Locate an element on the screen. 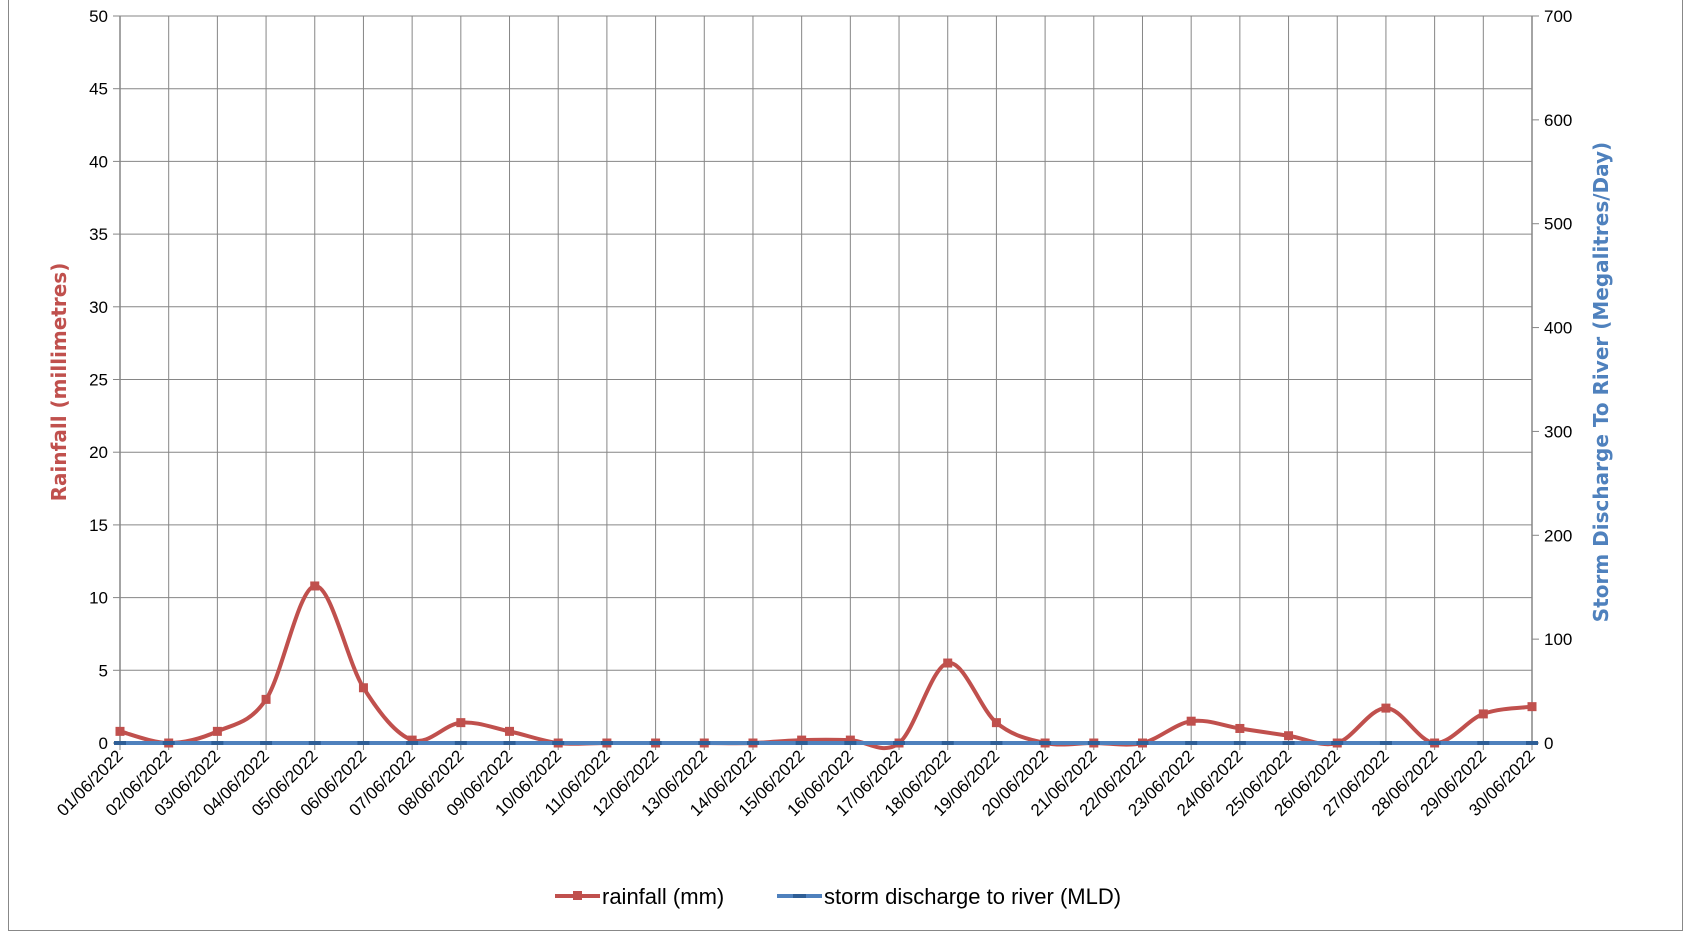 This screenshot has width=1685, height=934. left-y-axis-label: Rainfall (millimetres) is located at coordinates (59, 382).